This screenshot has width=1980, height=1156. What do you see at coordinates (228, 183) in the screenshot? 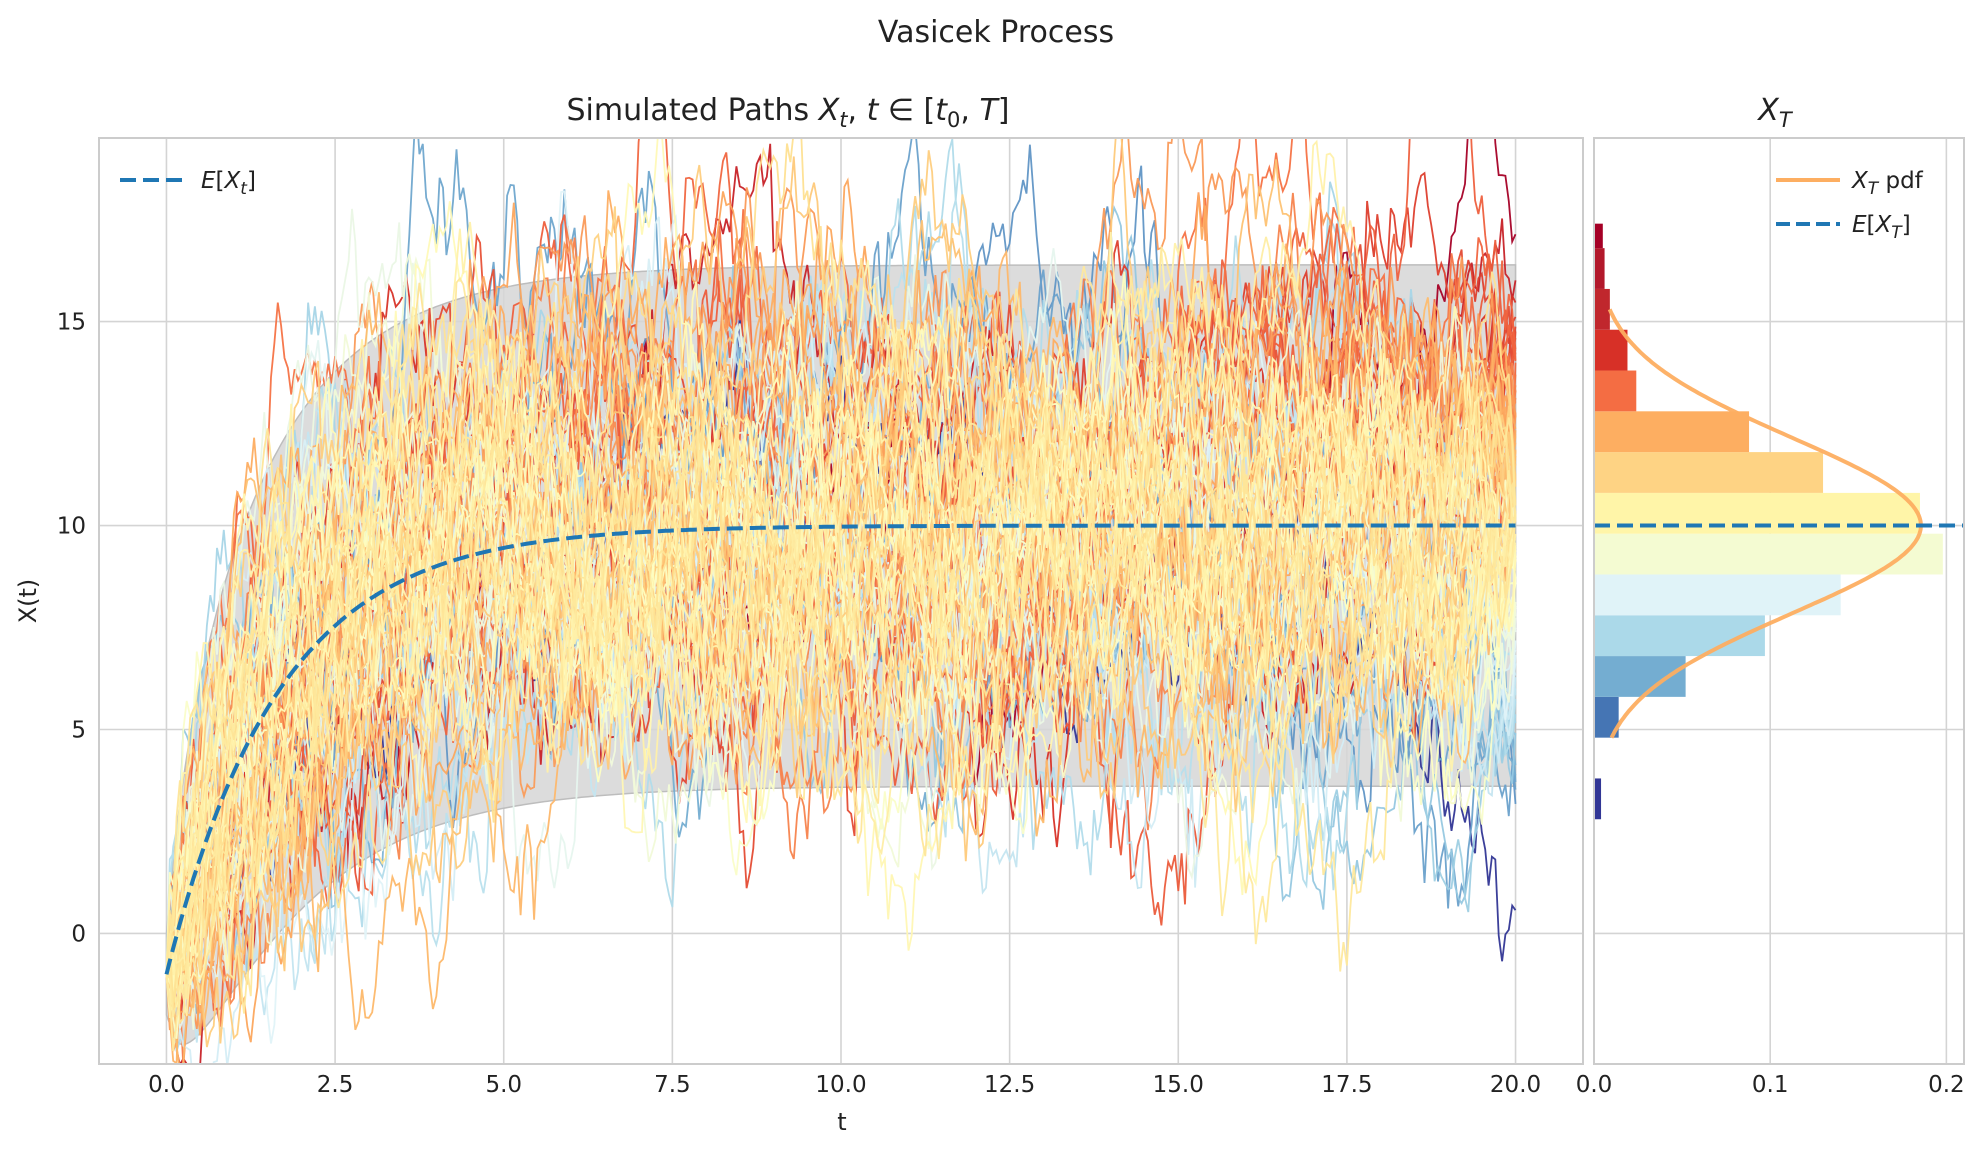
I see `legend-mean-label: E[Xt]` at bounding box center [228, 183].